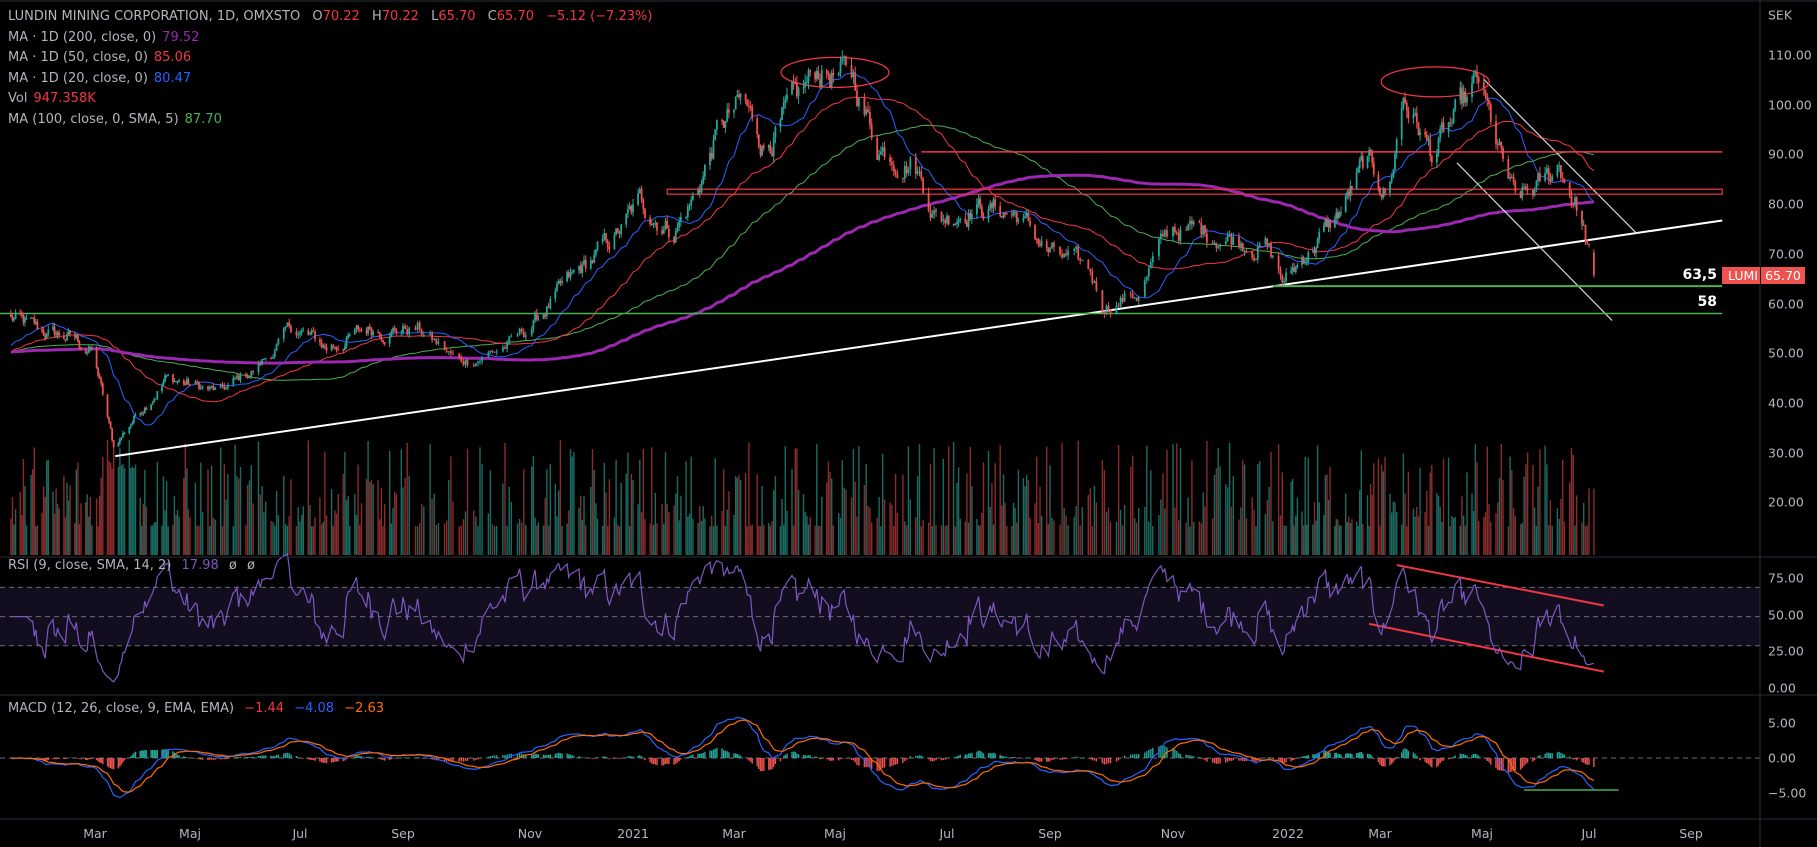 The width and height of the screenshot is (1817, 847). What do you see at coordinates (1782, 758) in the screenshot?
I see `macd-axis-tick: 0.00` at bounding box center [1782, 758].